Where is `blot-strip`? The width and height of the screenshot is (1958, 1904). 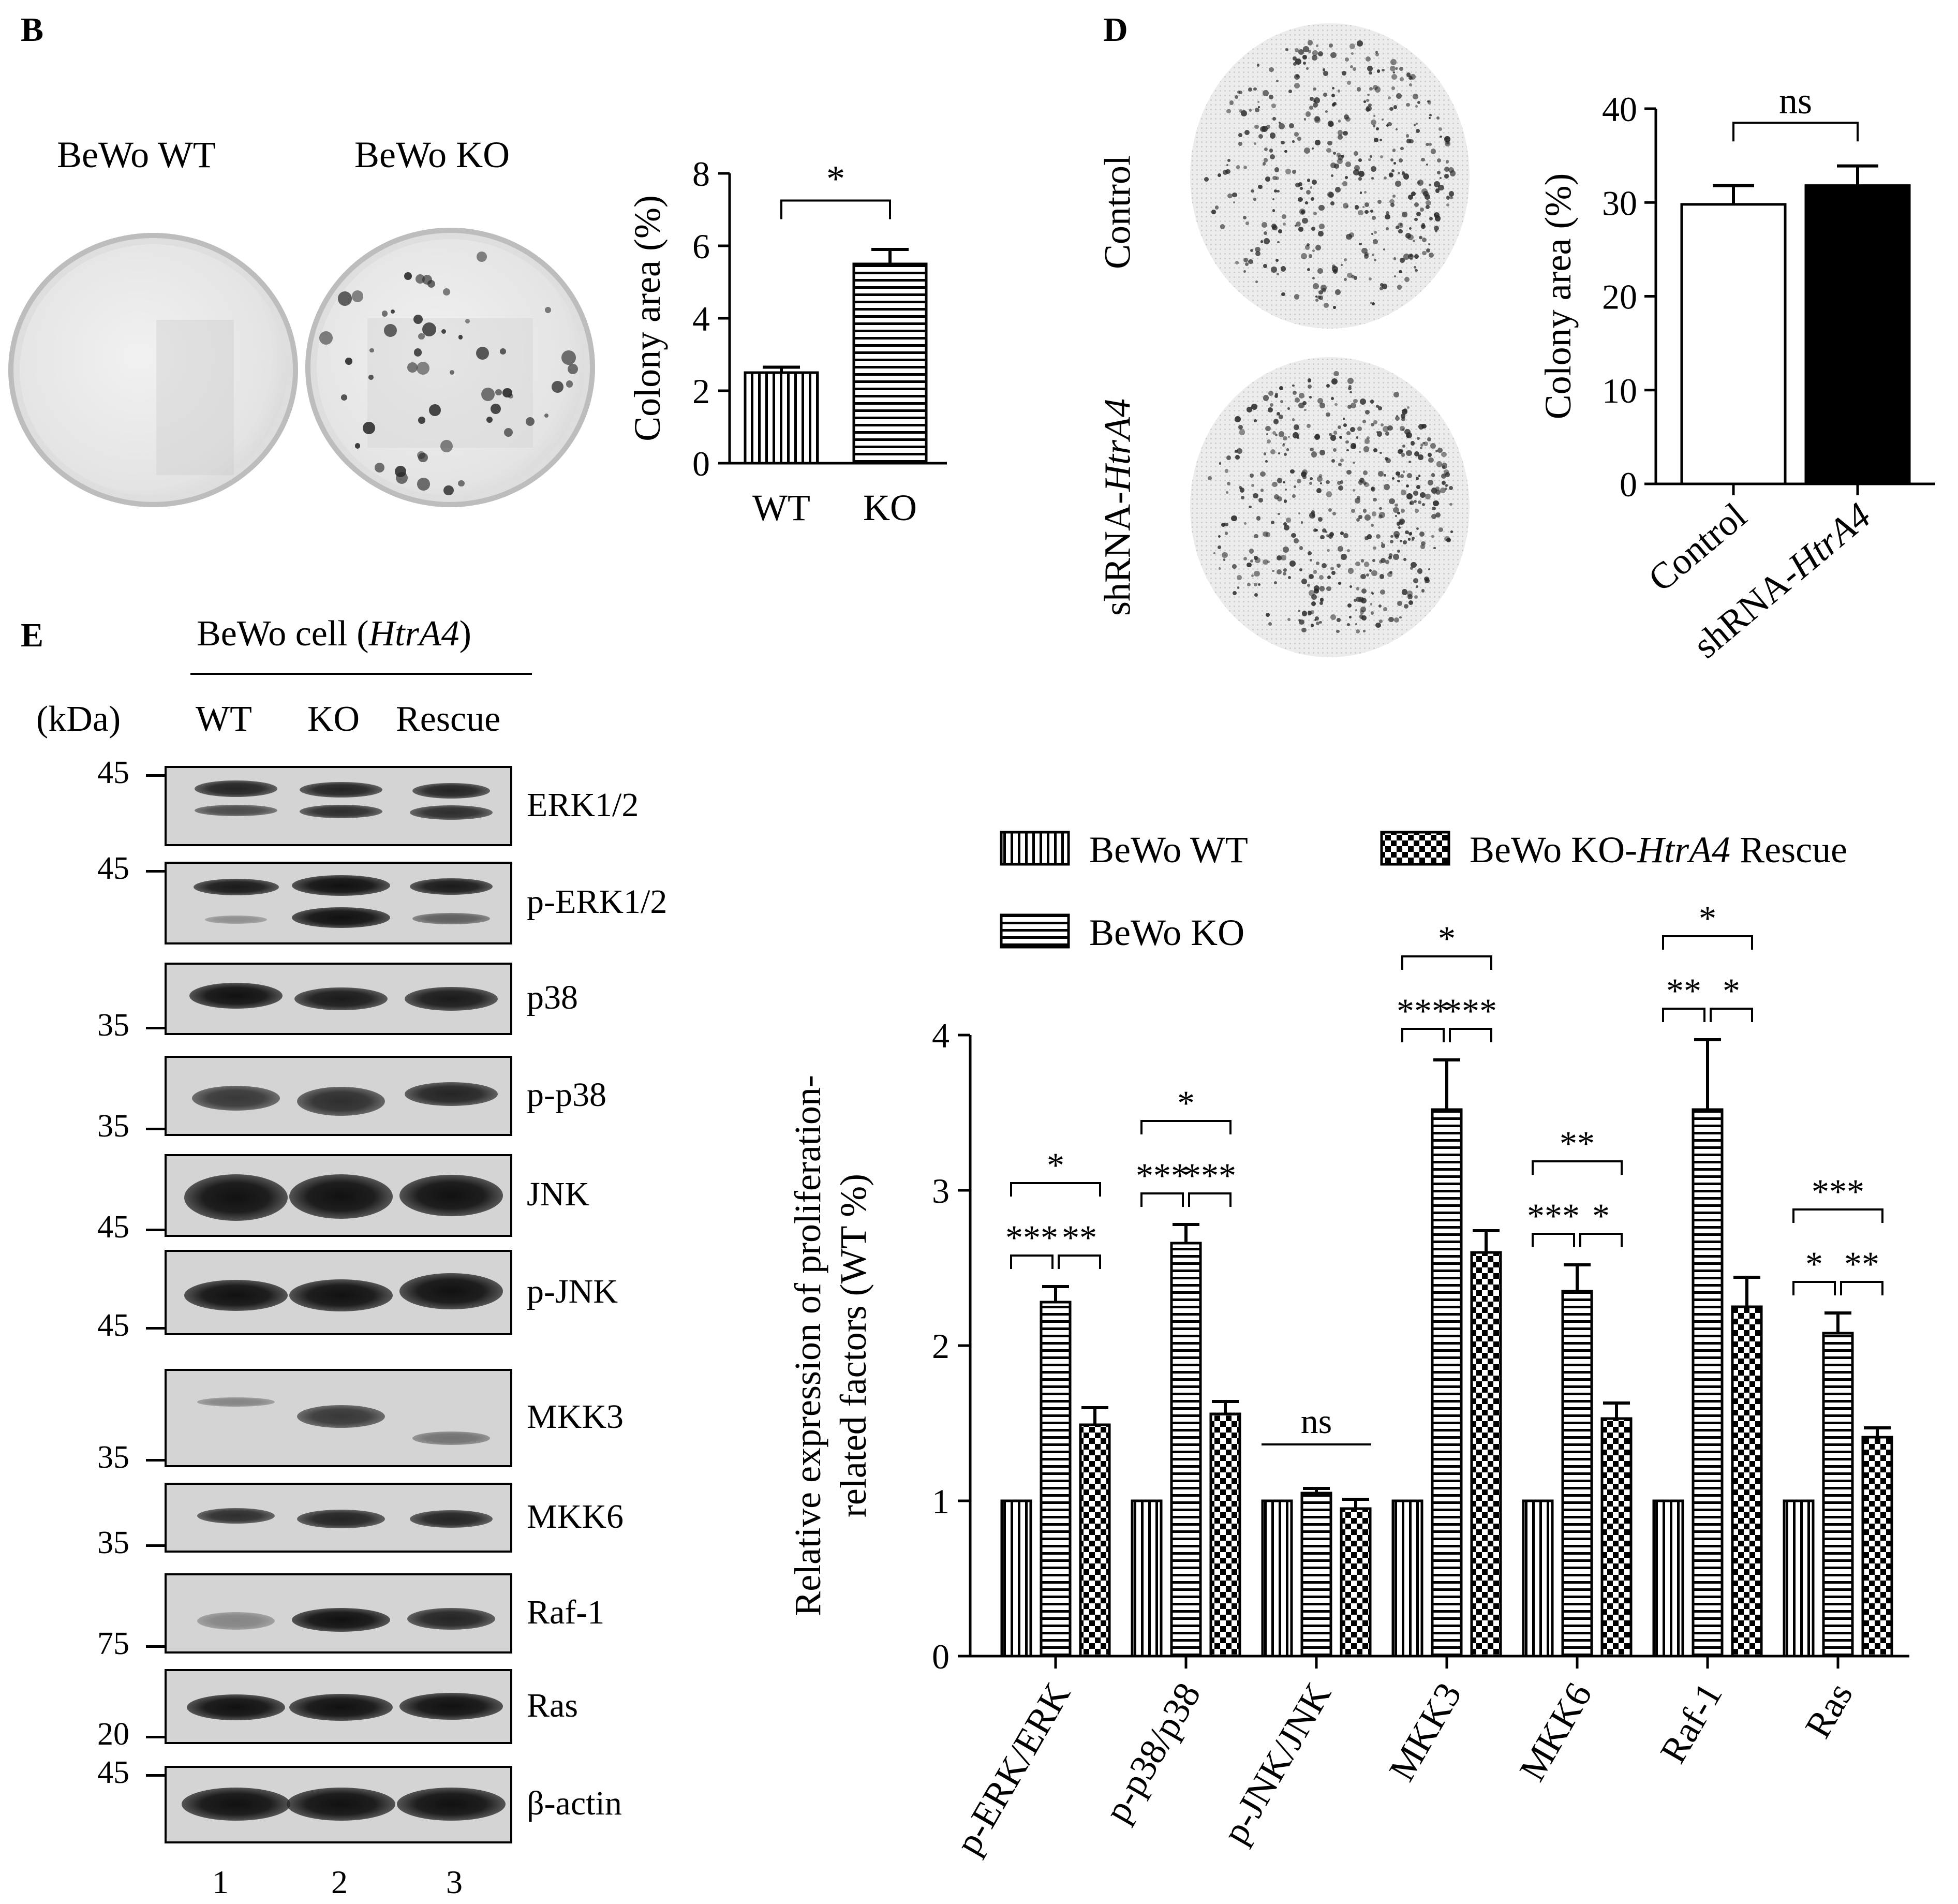
blot-strip is located at coordinates (338, 1292).